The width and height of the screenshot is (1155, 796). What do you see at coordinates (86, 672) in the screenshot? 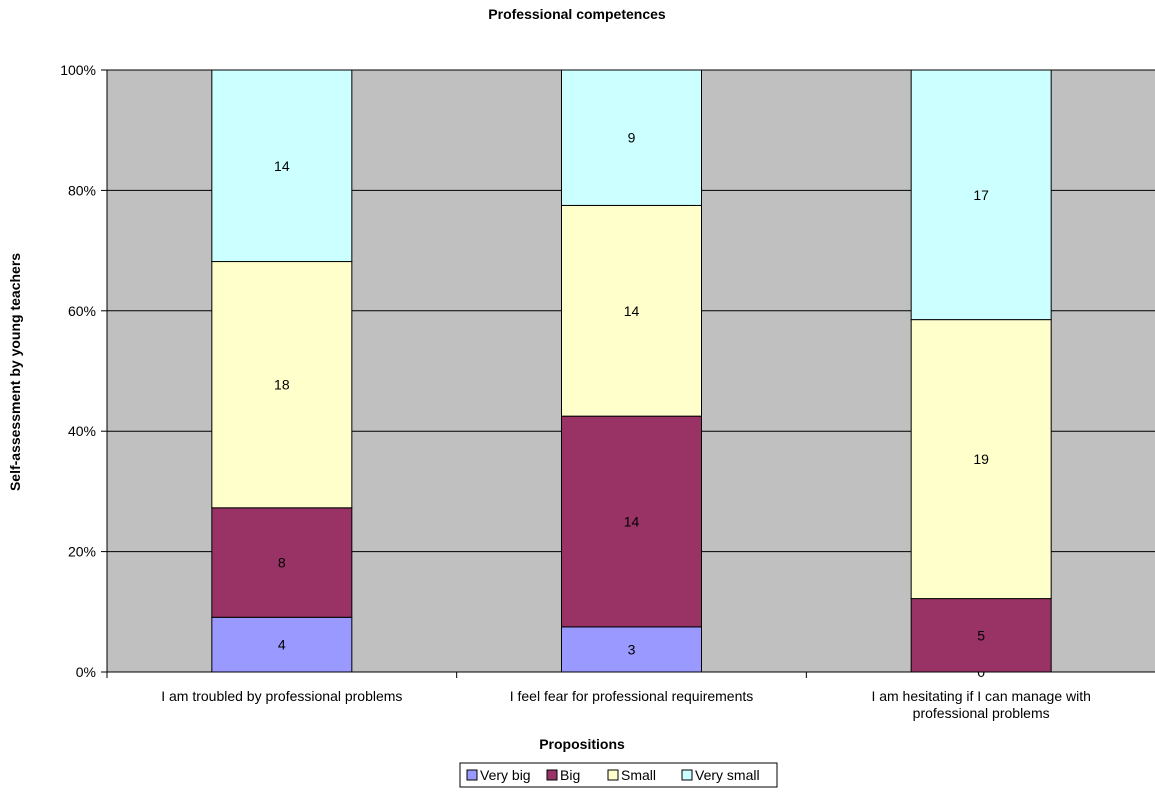
I see `y-tick-label: 0%` at bounding box center [86, 672].